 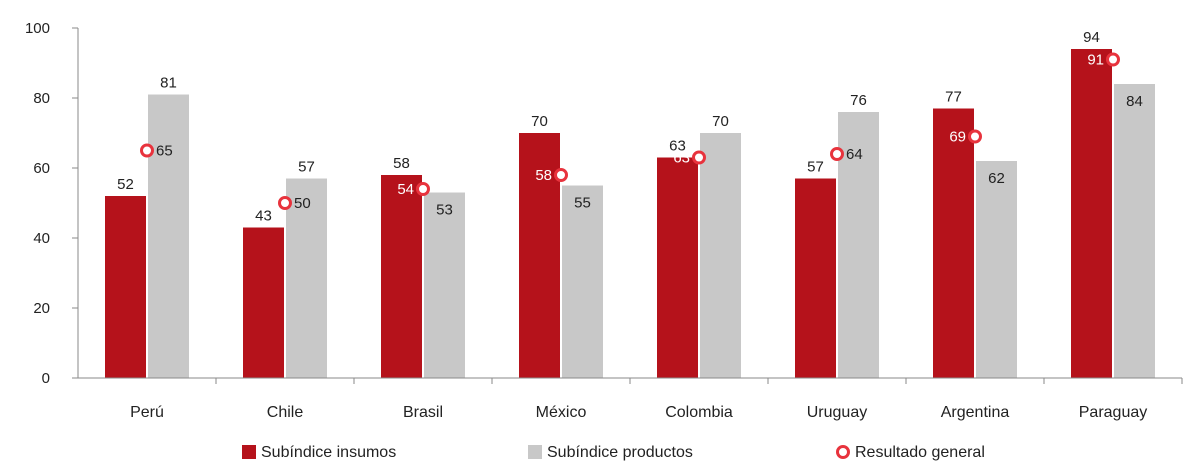 What do you see at coordinates (41, 98) in the screenshot?
I see `y-tick-label: 80` at bounding box center [41, 98].